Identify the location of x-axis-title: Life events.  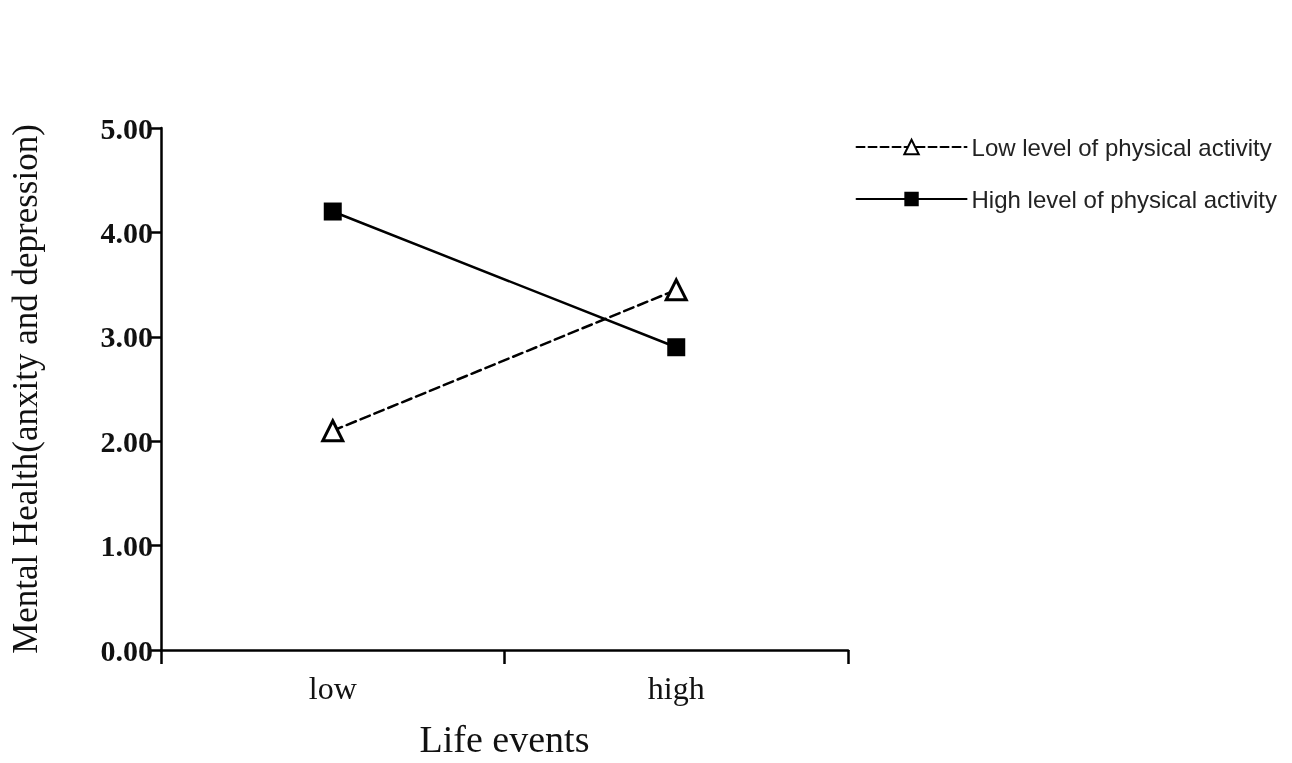
(504, 739).